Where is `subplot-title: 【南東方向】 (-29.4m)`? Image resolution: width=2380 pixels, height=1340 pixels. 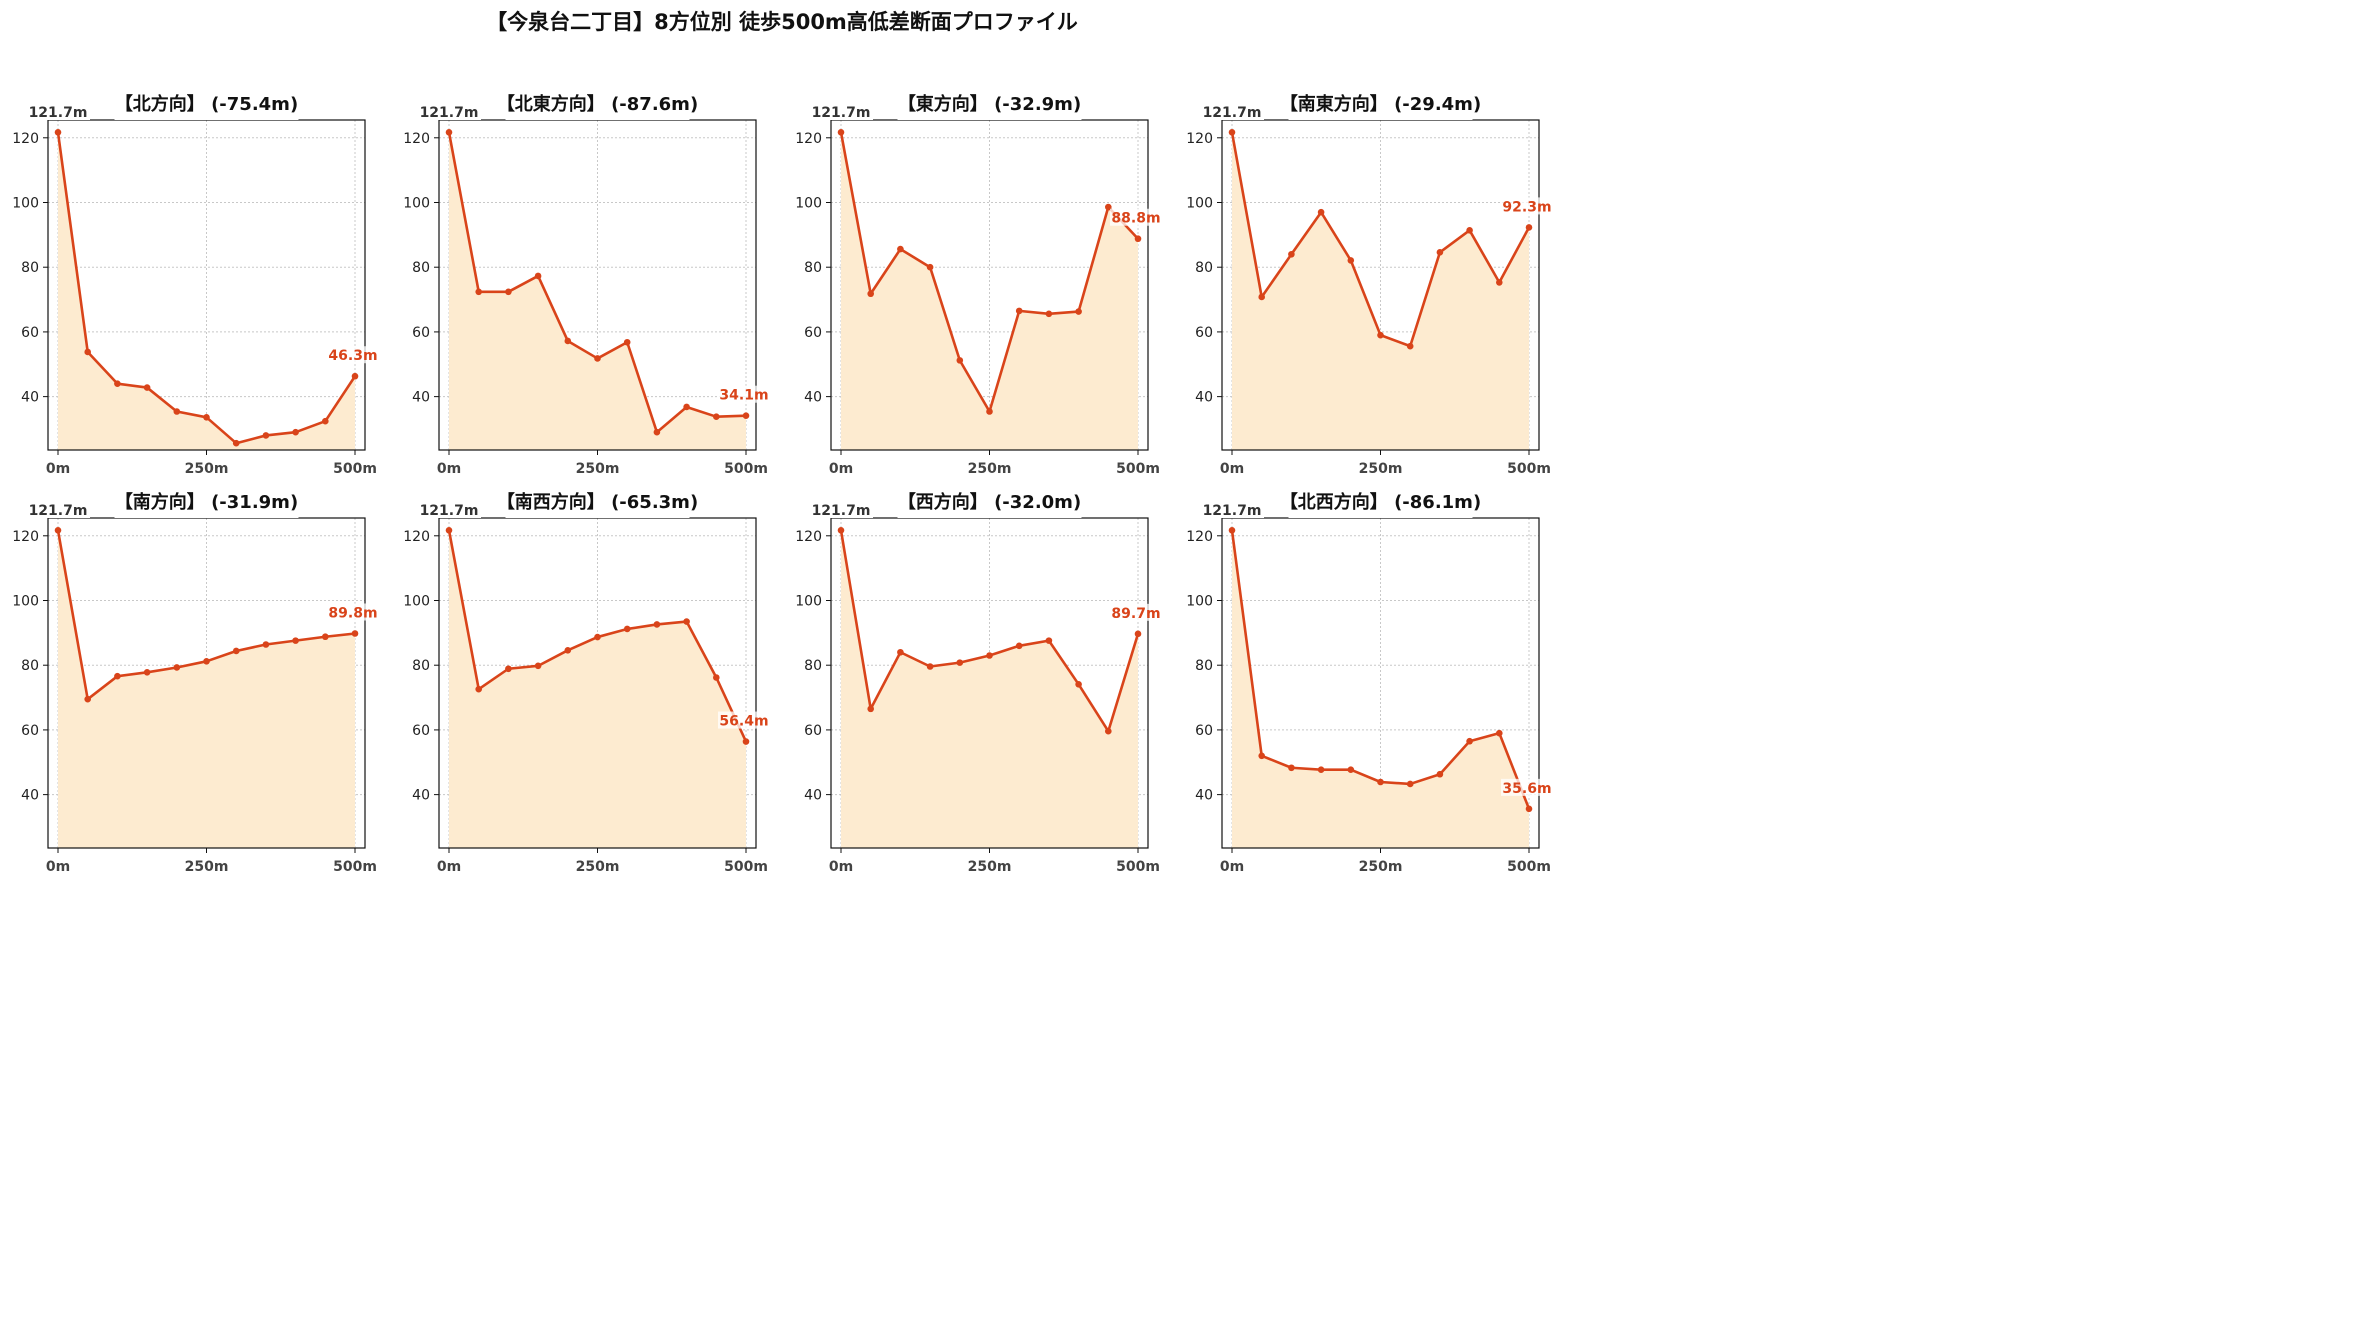 subplot-title: 【南東方向】 (-29.4m) is located at coordinates (1380, 104).